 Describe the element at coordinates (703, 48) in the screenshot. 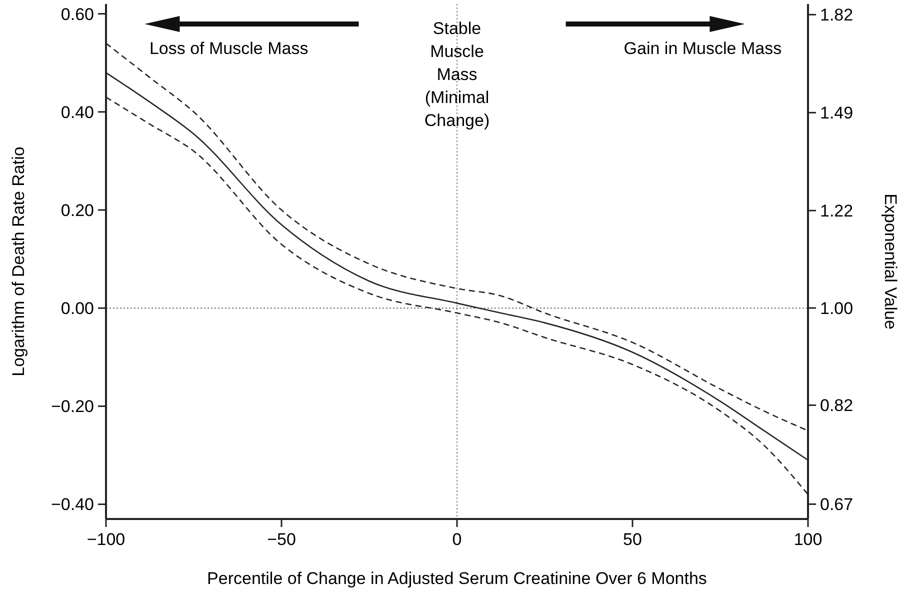

I see `annotation: Gain in Muscle Mass` at that location.